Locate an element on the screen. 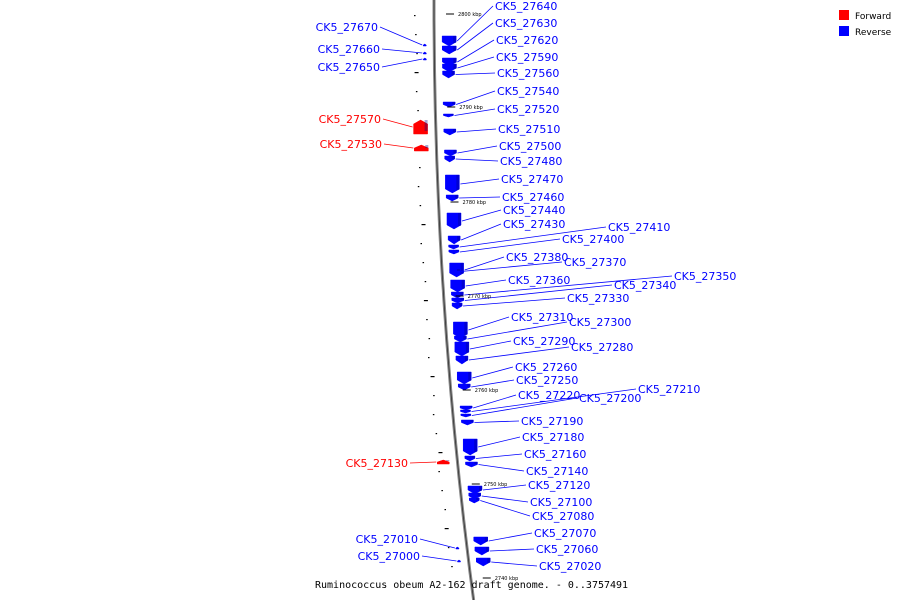  gene-label: CK5_27250 is located at coordinates (547, 380).